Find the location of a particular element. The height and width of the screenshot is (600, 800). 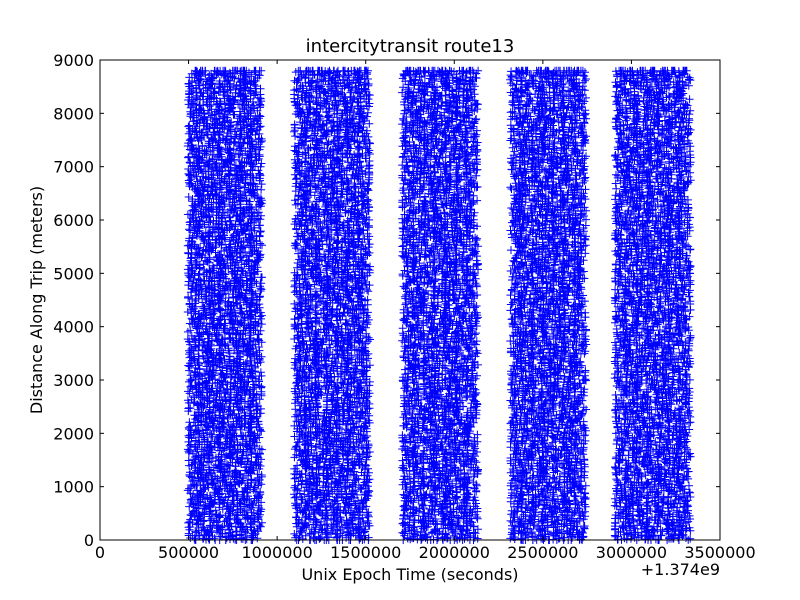

y-tick-label: 0 is located at coordinates (89, 540).